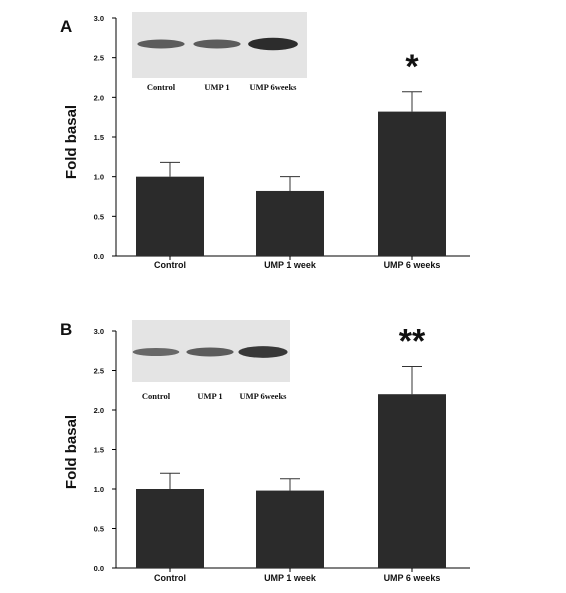 The image size is (566, 593). Describe the element at coordinates (66, 329) in the screenshot. I see `panel-letter: B` at that location.